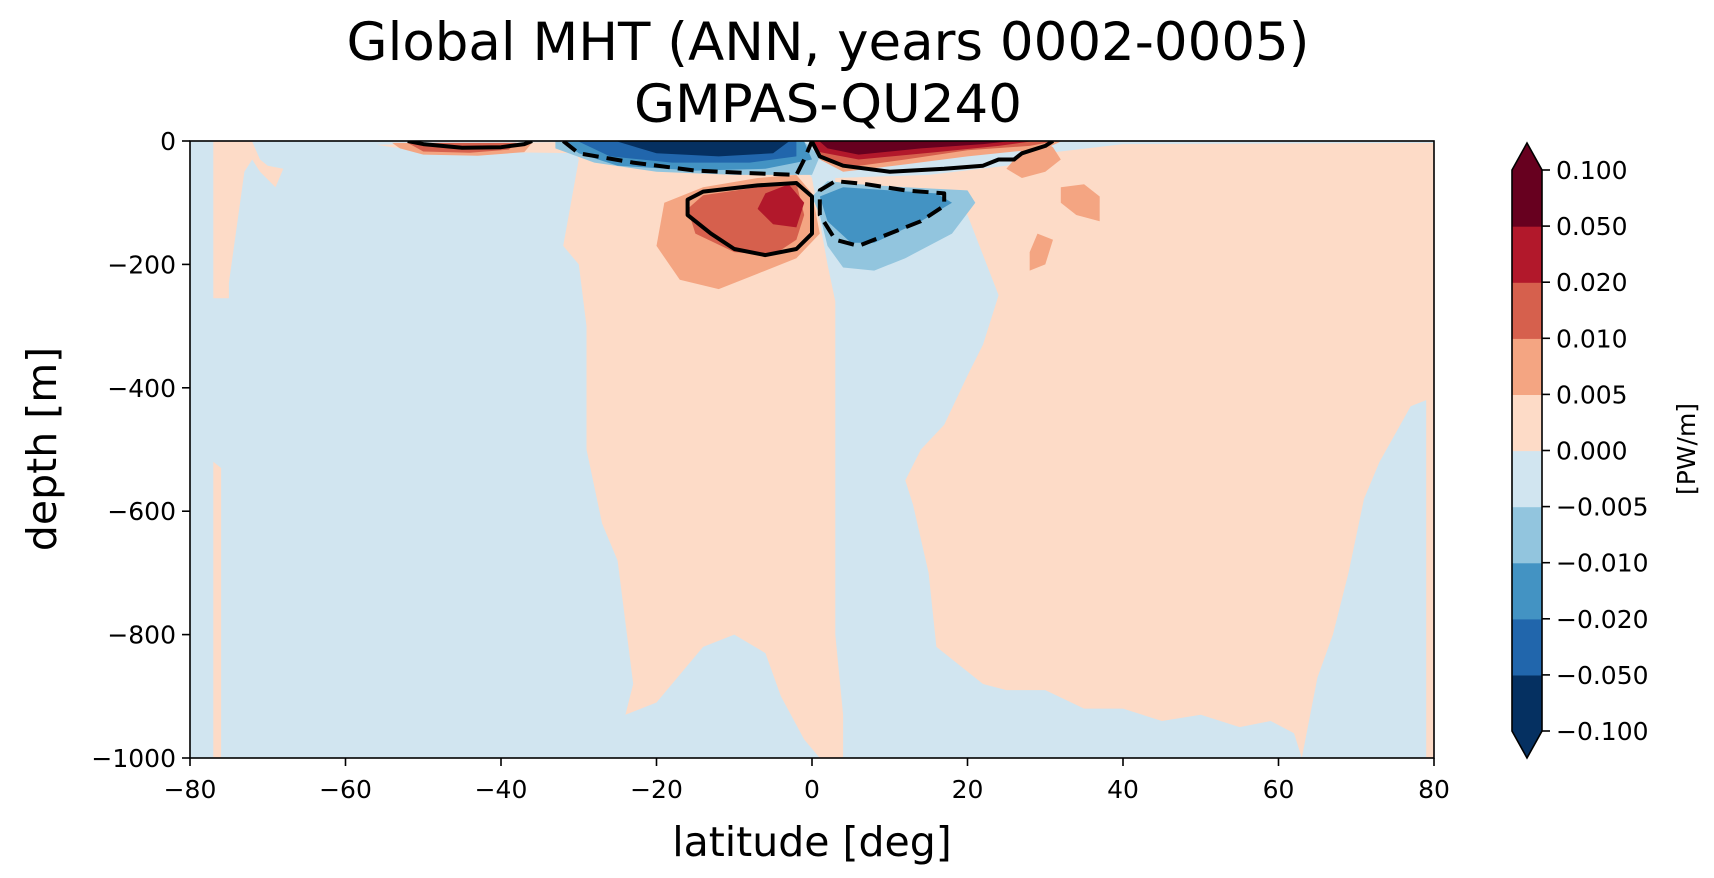 The image size is (1714, 878). What do you see at coordinates (190, 789) in the screenshot?
I see `x-tick-label: −80` at bounding box center [190, 789].